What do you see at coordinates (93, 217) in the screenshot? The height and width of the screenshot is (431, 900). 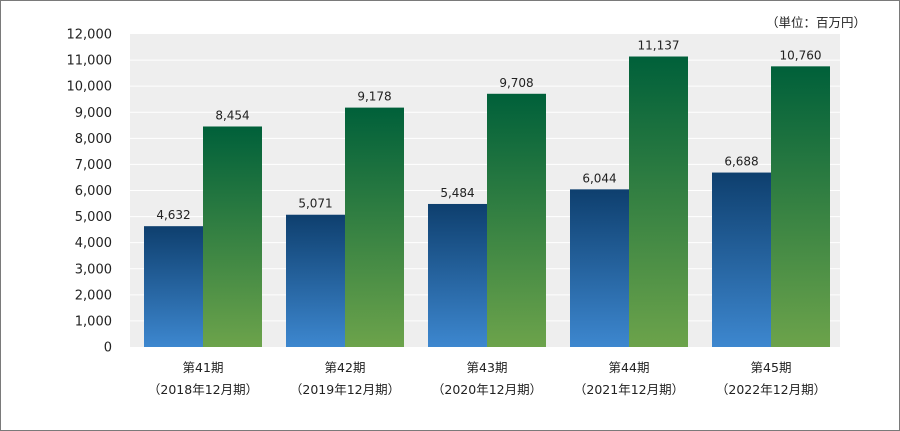 I see `y-tick-label: 5,000` at bounding box center [93, 217].